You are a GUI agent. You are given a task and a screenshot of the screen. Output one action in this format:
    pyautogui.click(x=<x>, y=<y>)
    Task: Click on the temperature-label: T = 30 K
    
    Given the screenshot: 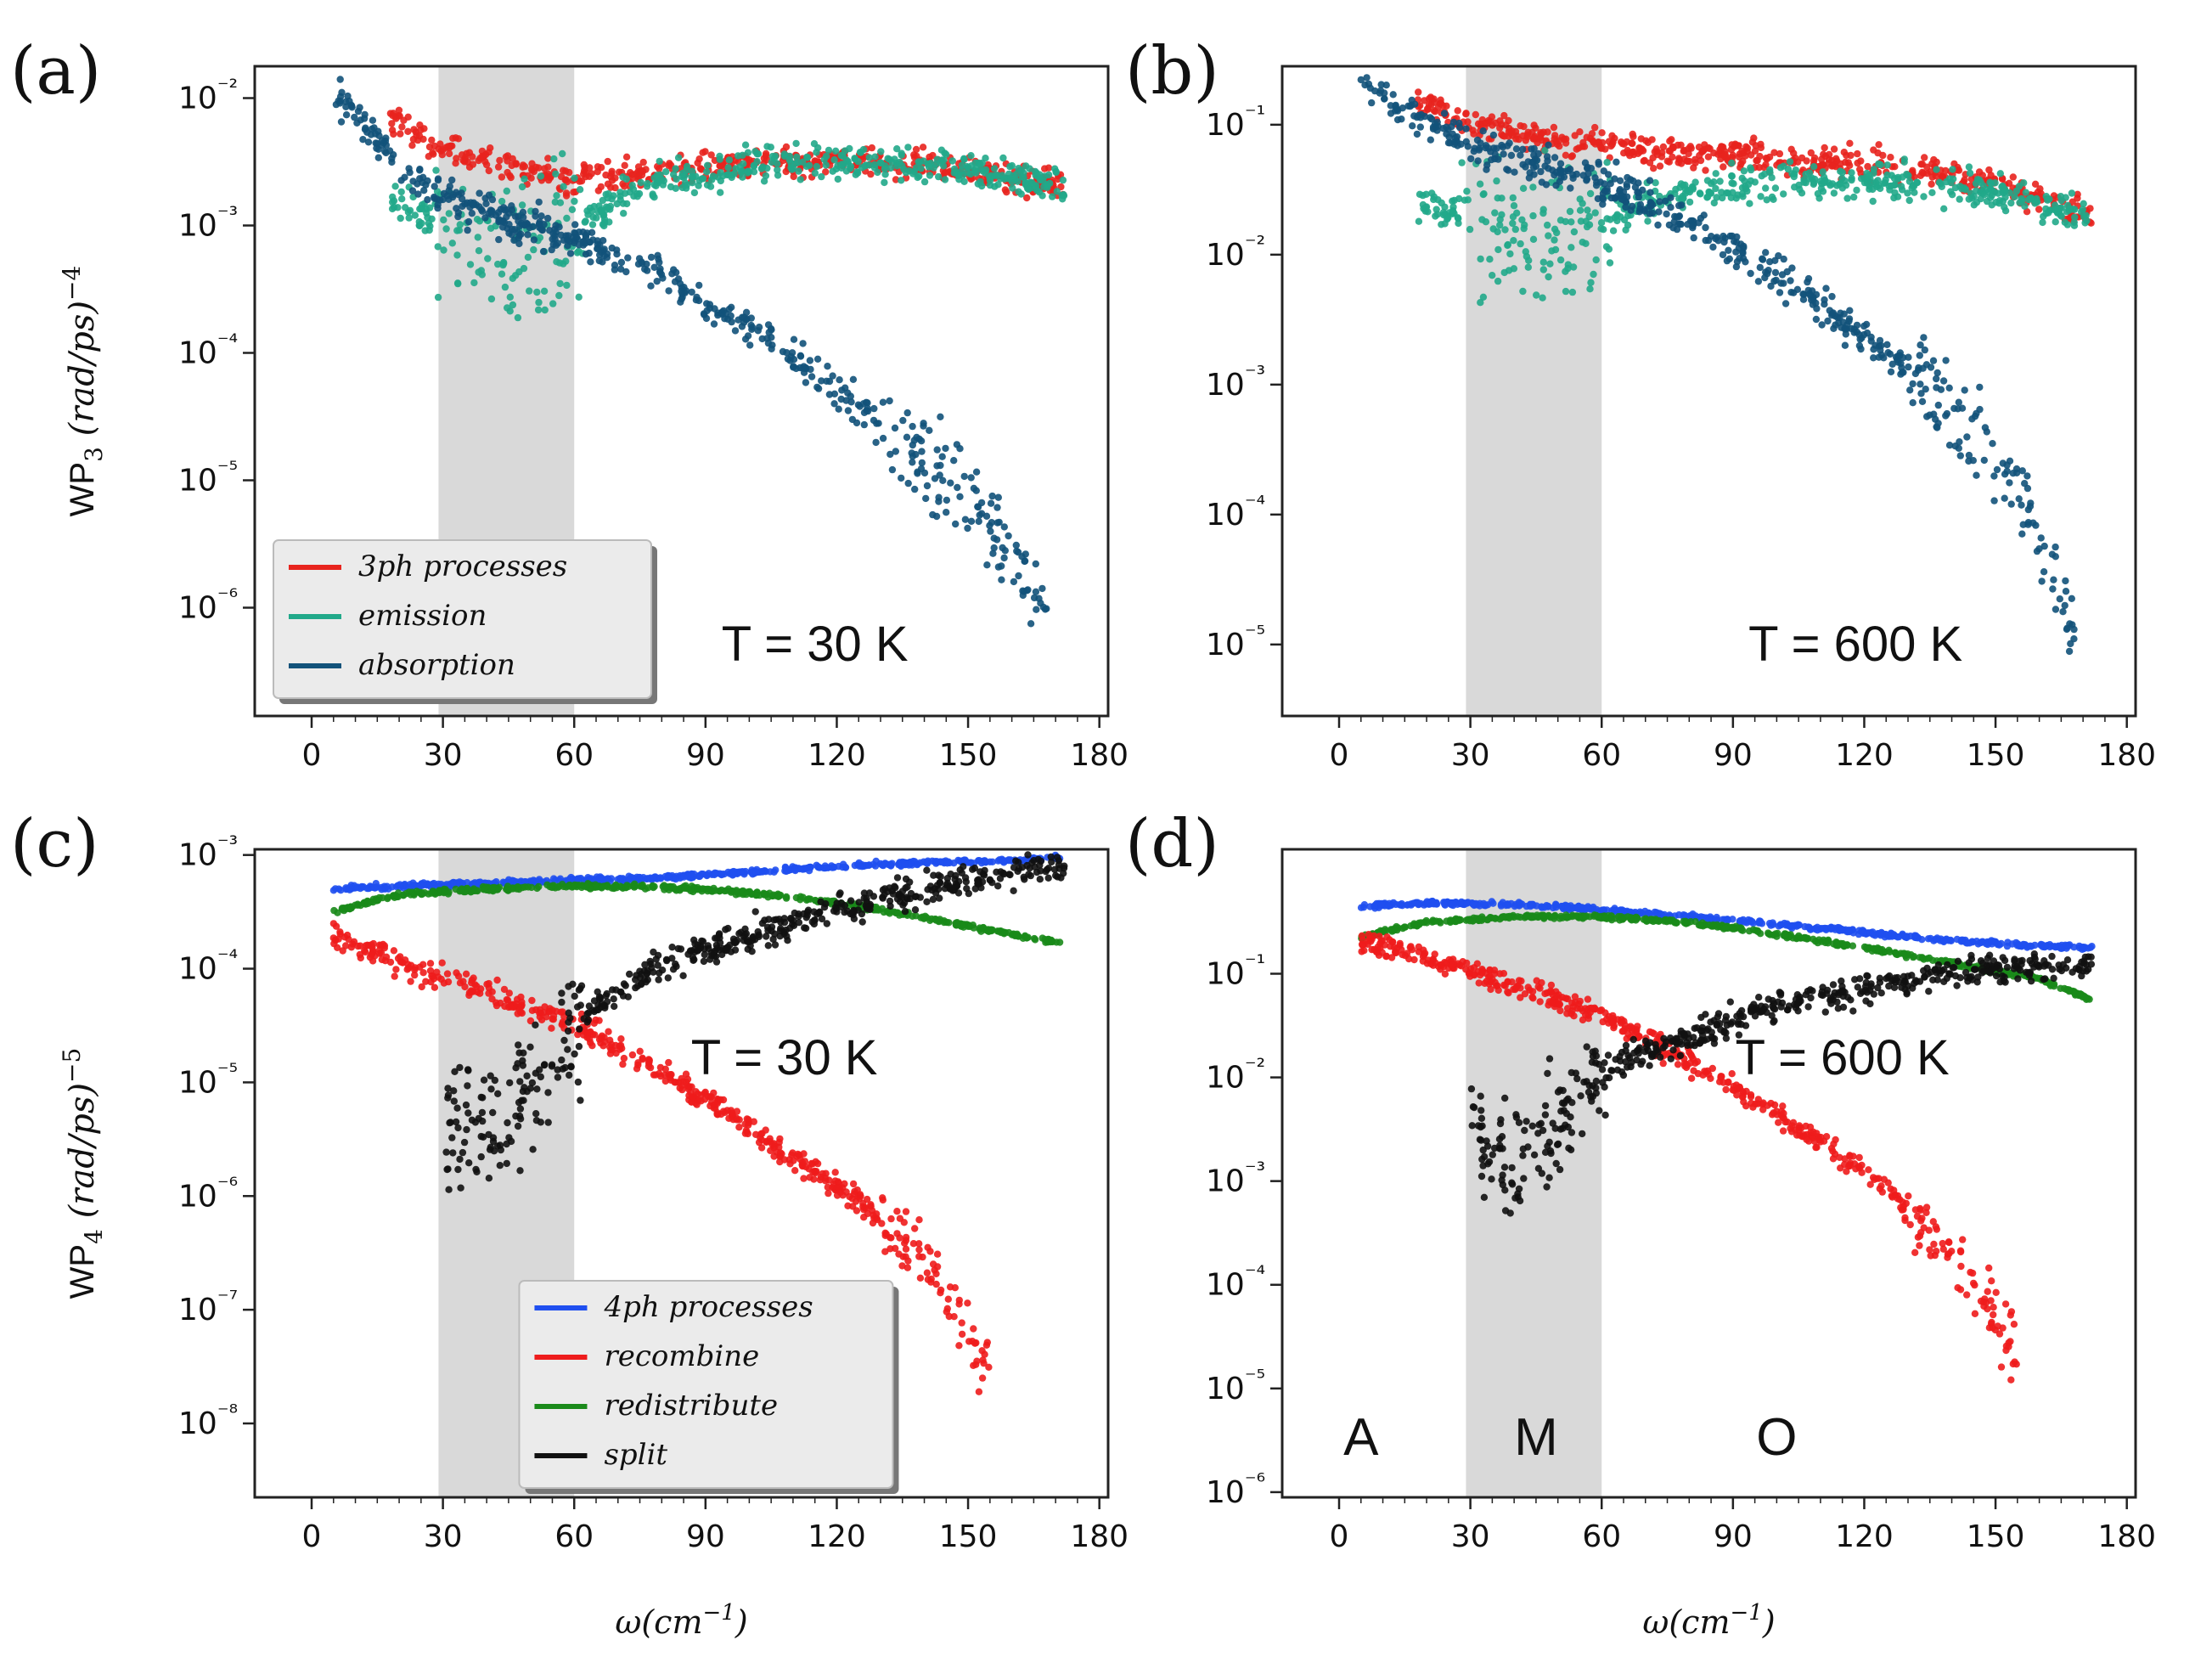 What is the action you would take?
    pyautogui.click(x=815, y=645)
    